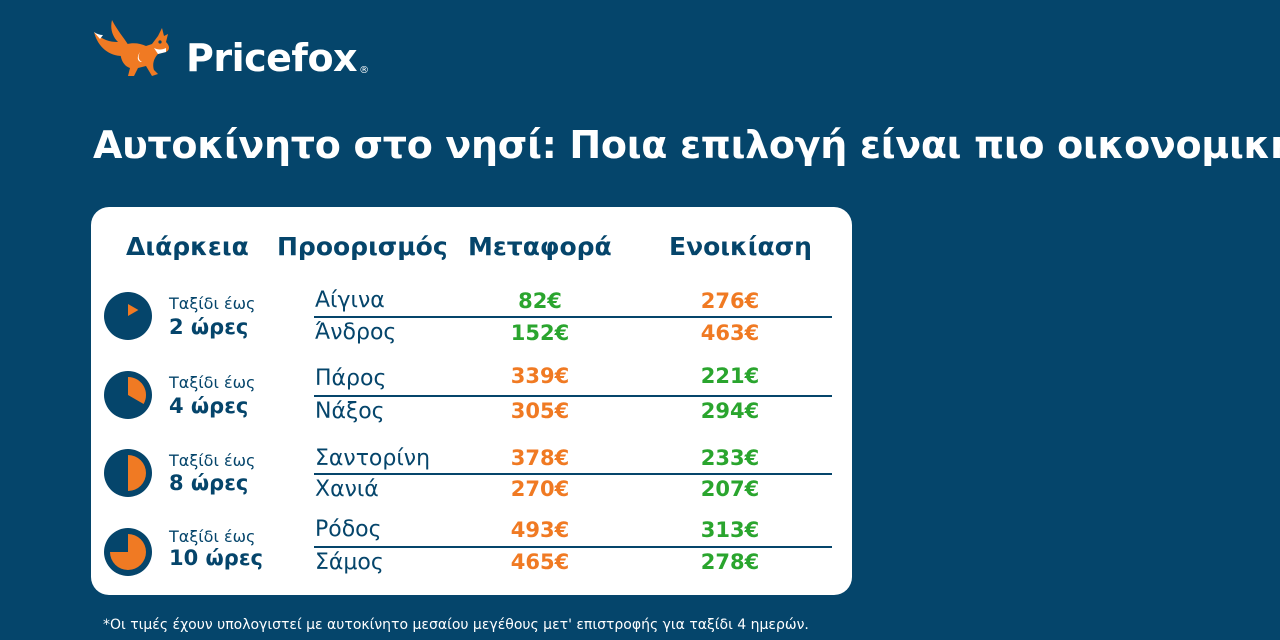 Image resolution: width=1280 pixels, height=640 pixels. What do you see at coordinates (131, 48) in the screenshot?
I see `fox-icon` at bounding box center [131, 48].